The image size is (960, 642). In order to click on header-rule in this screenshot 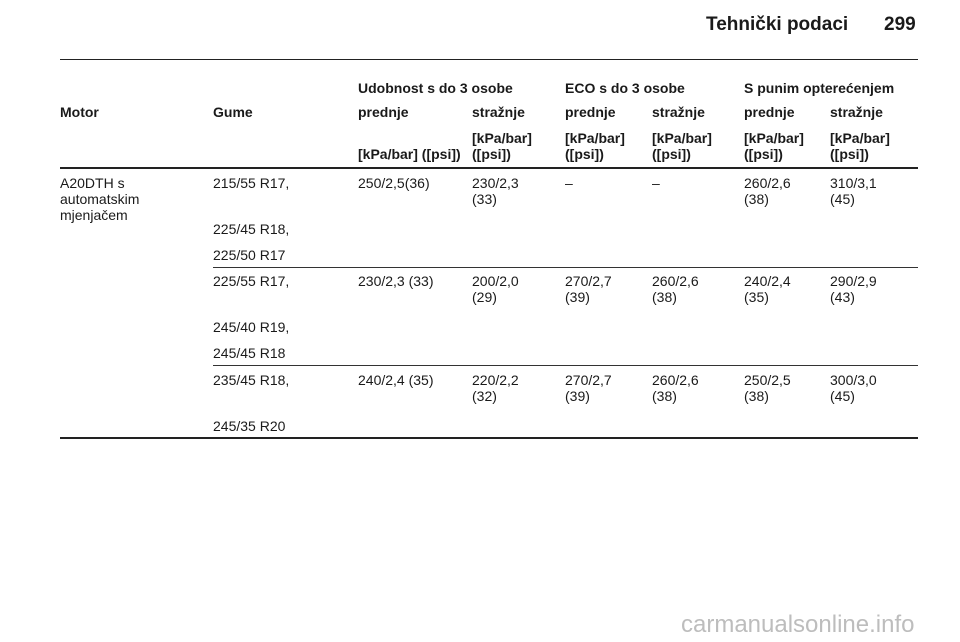, I will do `click(489, 59)`.